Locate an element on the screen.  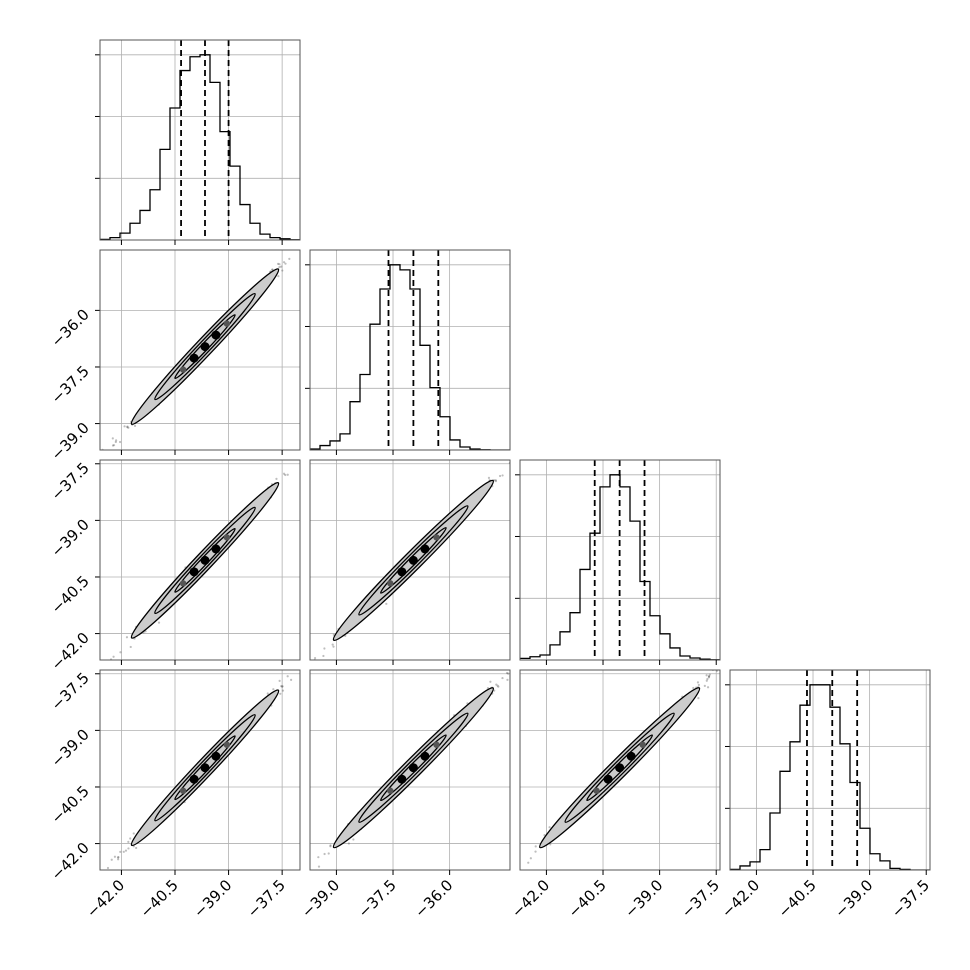
scatter-points is located at coordinates (629, 762).